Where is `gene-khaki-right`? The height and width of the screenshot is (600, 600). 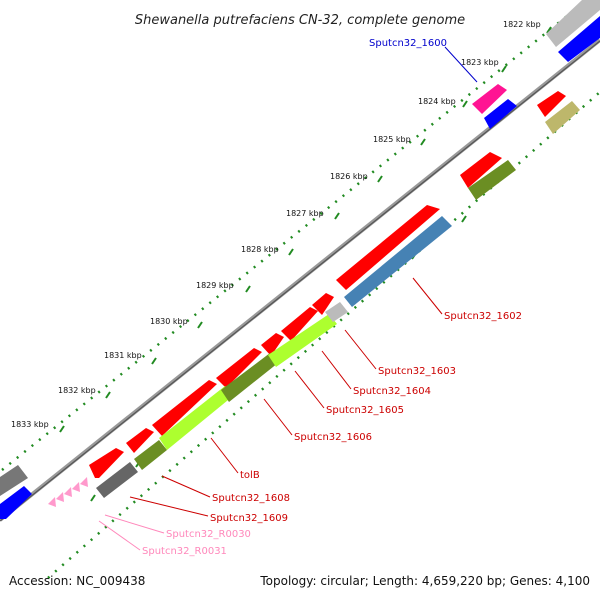 gene-khaki-right is located at coordinates (562, 117).